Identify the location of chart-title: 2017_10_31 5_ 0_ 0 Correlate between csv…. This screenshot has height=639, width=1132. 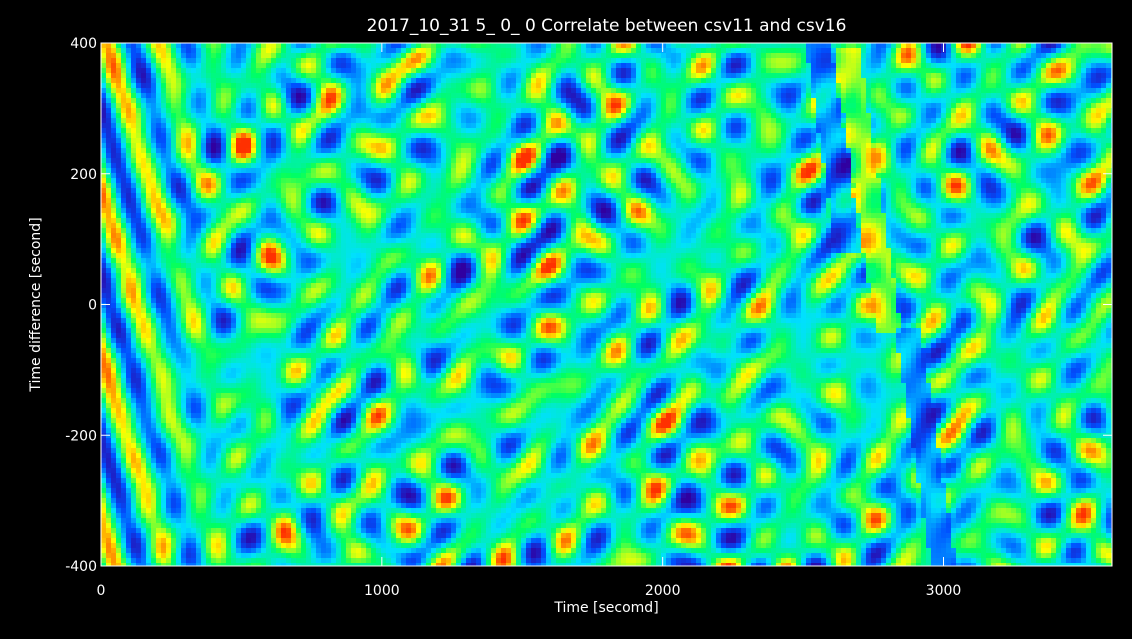
(607, 26).